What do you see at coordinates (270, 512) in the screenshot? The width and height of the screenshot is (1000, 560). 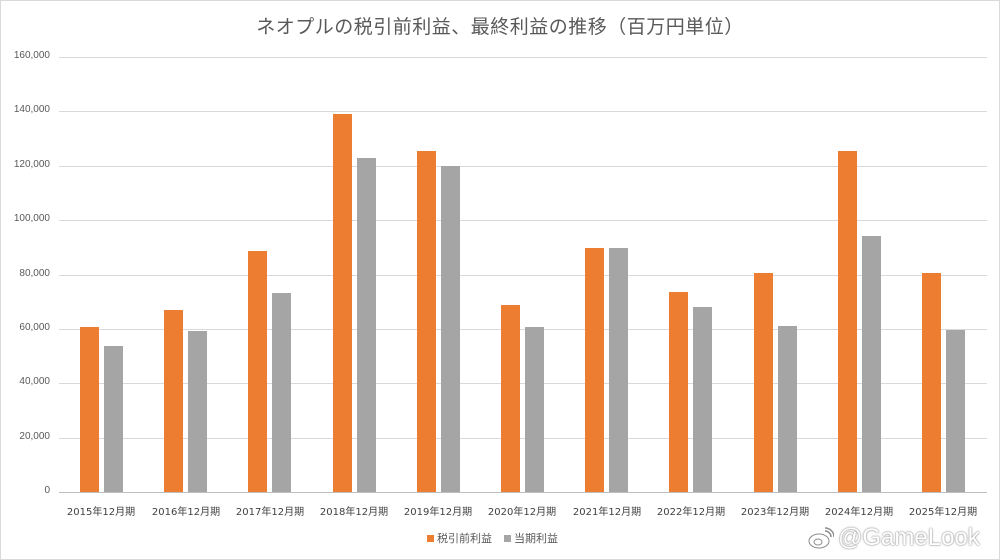 I see `x-tick-label: 2017年12月期` at bounding box center [270, 512].